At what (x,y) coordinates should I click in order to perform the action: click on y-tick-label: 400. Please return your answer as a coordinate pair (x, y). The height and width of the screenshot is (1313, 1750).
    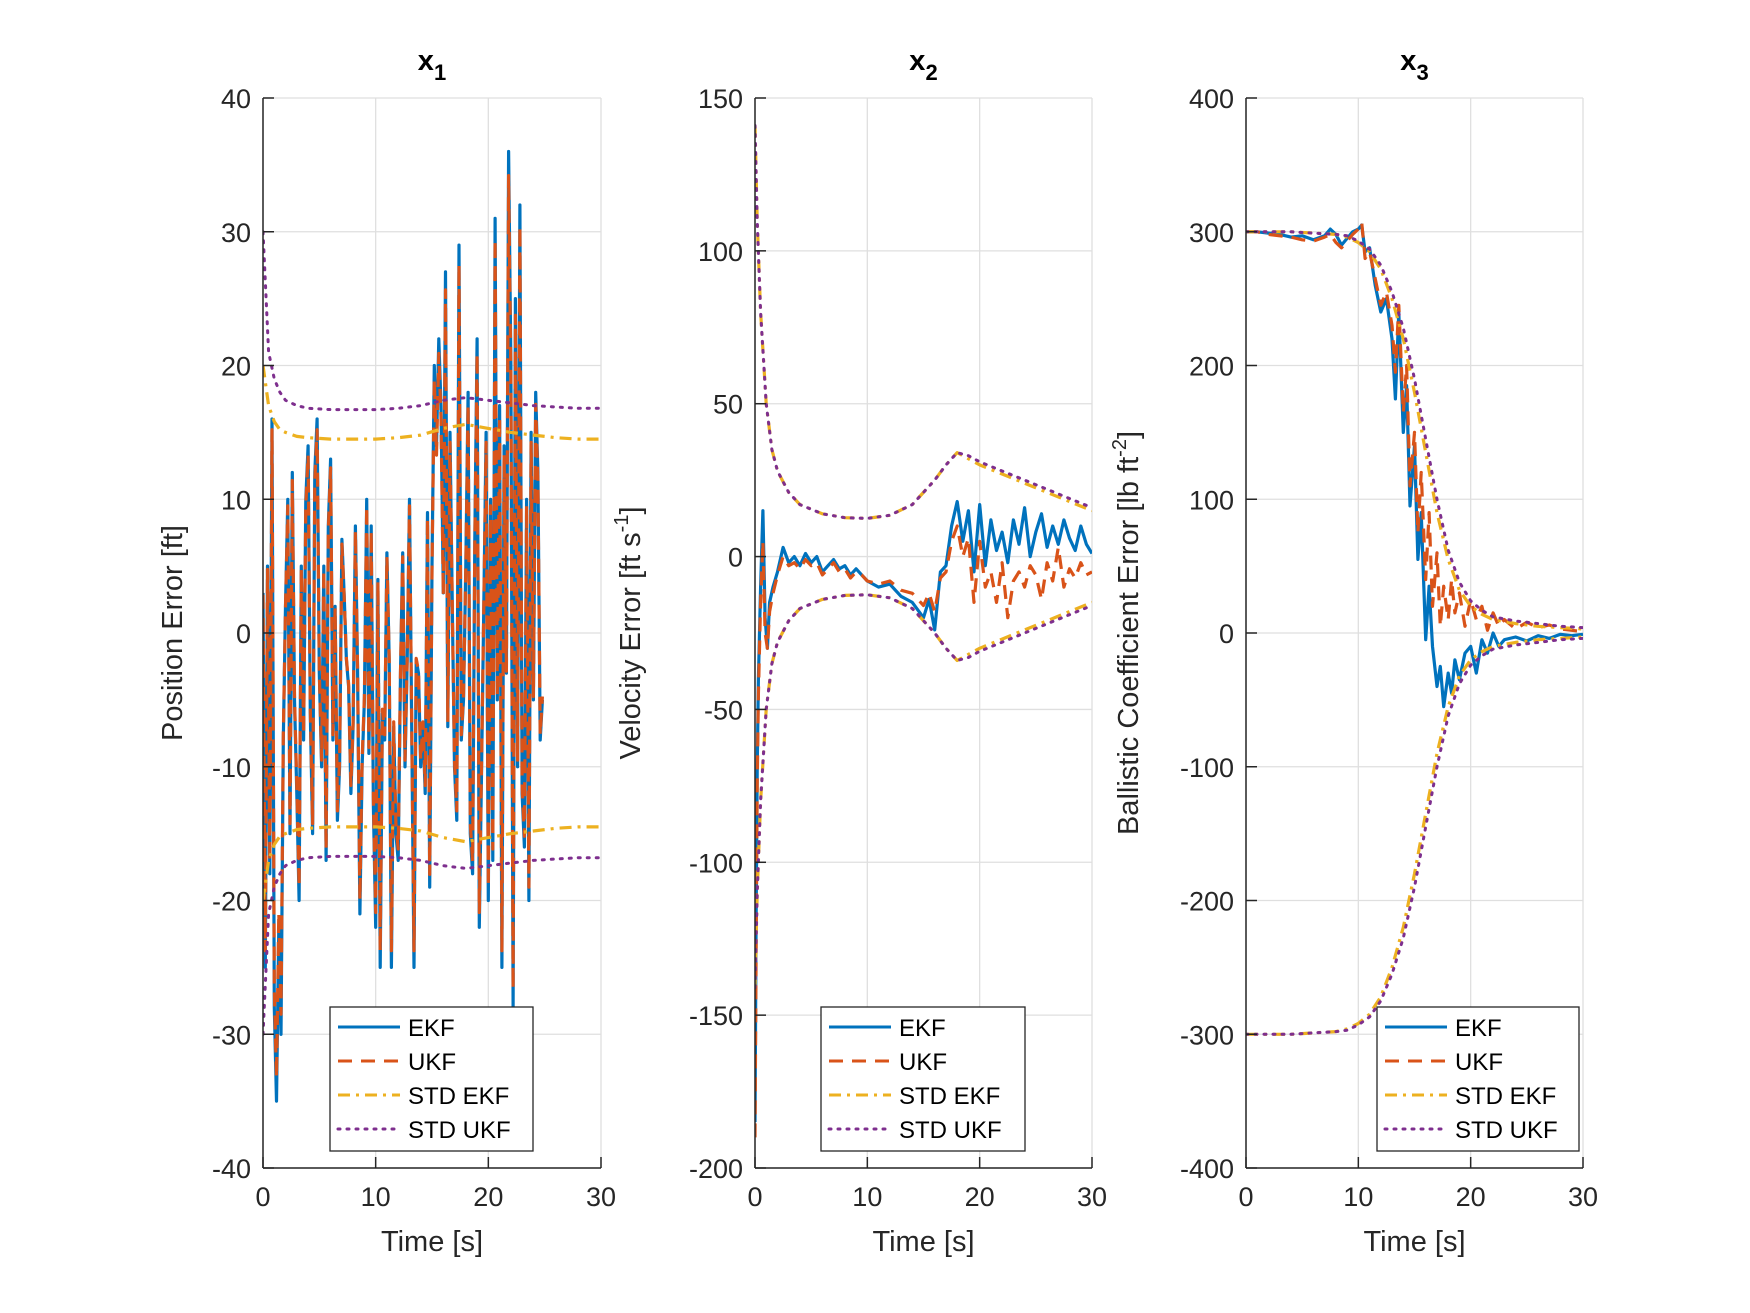
    Looking at the image, I should click on (1211, 99).